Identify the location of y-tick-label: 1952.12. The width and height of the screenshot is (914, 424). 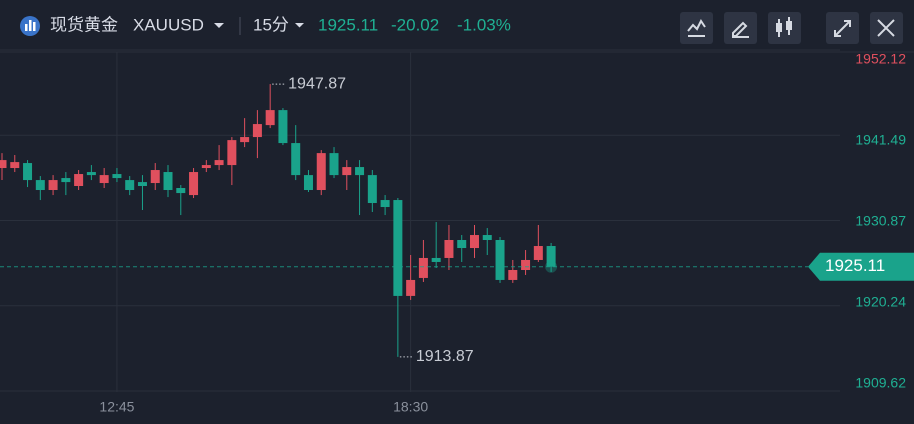
(880, 59).